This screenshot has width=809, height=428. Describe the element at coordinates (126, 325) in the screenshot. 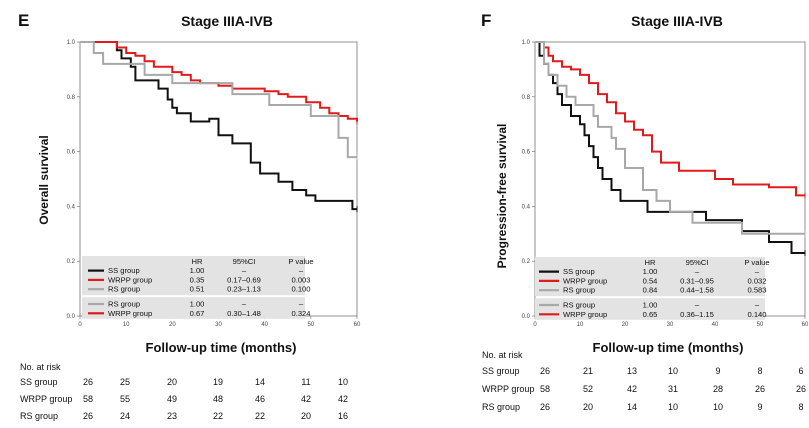

I see `x-tick-label: 10` at that location.